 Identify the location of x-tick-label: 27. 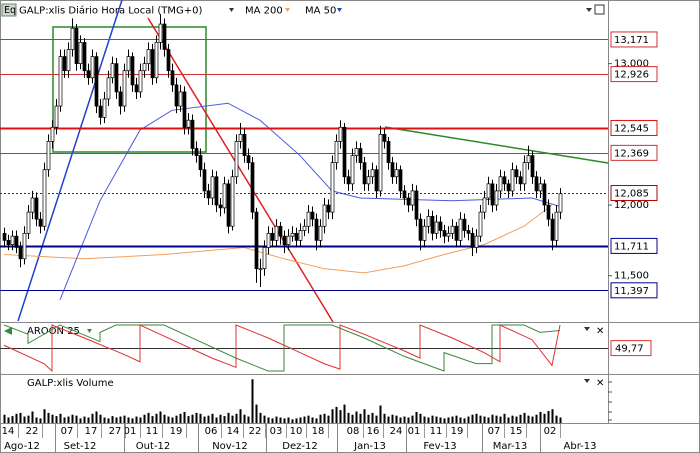
(115, 431).